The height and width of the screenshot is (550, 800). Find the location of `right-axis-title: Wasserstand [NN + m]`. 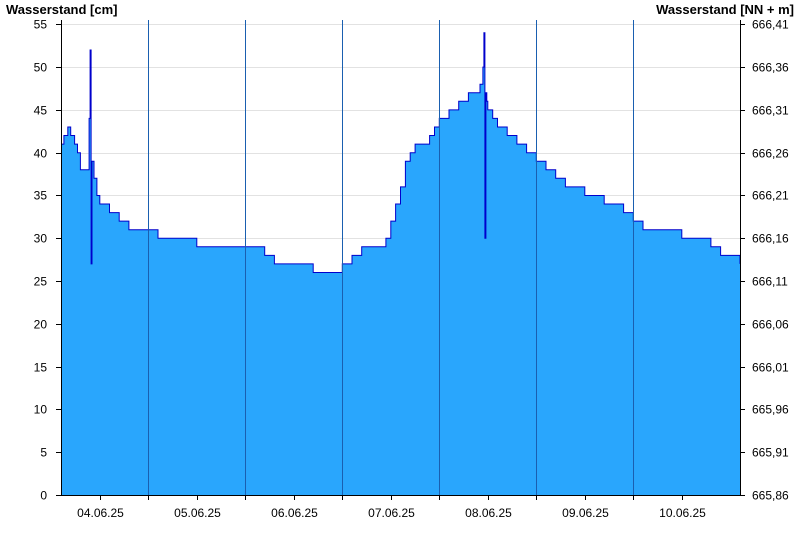

right-axis-title: Wasserstand [NN + m] is located at coordinates (725, 9).